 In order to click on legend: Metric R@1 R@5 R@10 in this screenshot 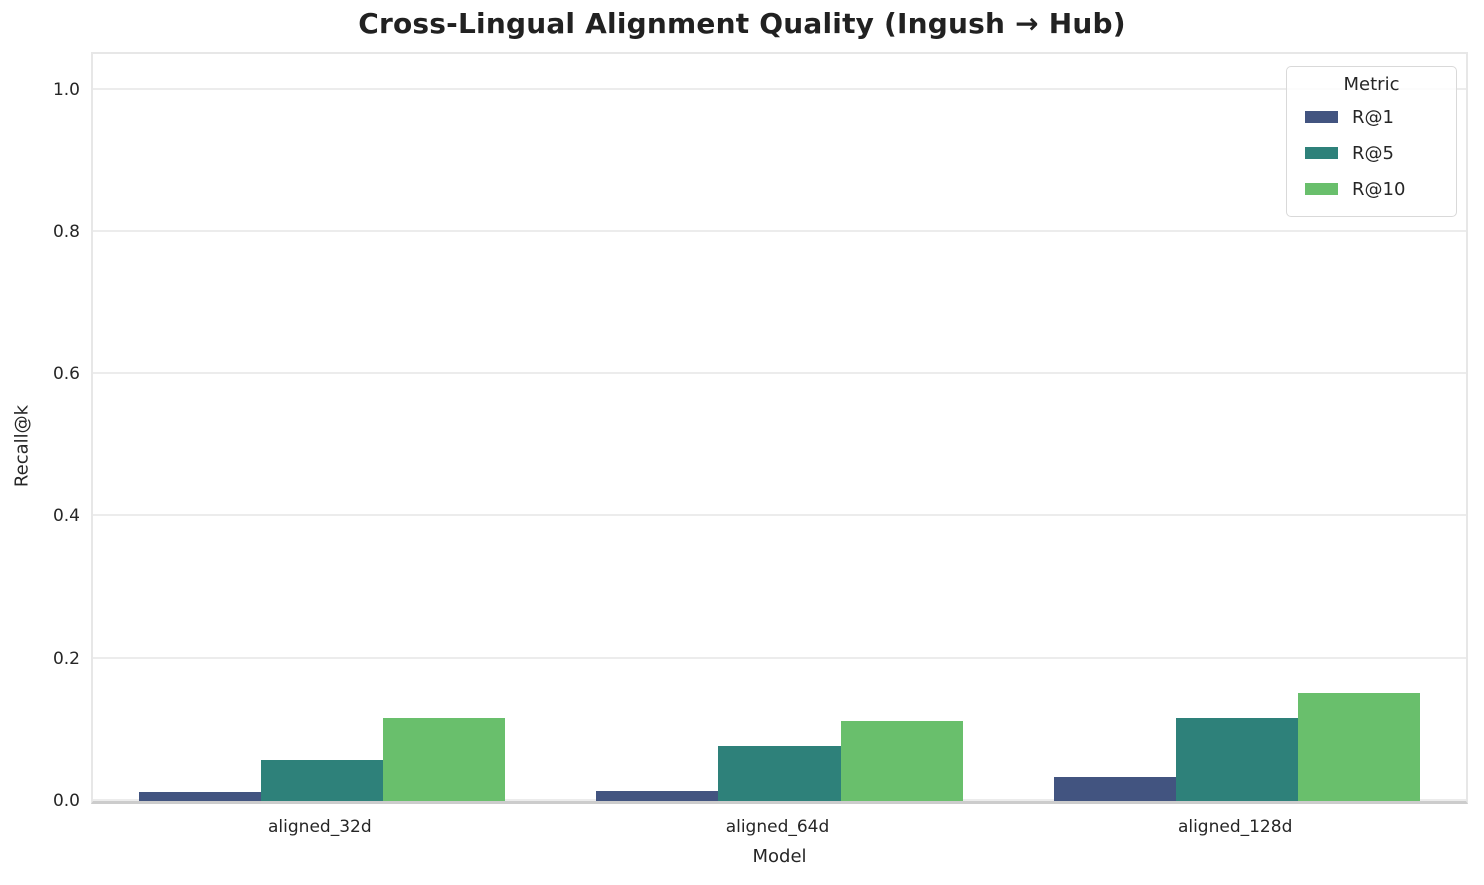, I will do `click(1371, 141)`.